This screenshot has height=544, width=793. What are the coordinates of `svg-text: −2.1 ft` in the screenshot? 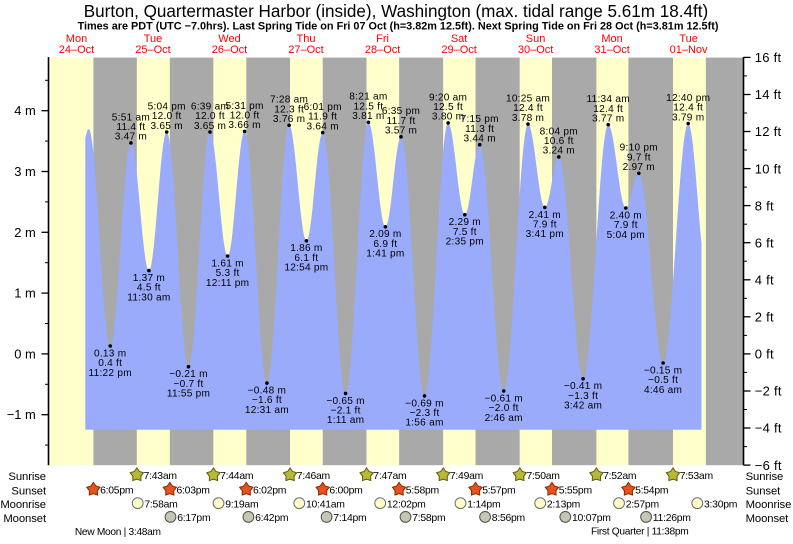 It's located at (346, 411).